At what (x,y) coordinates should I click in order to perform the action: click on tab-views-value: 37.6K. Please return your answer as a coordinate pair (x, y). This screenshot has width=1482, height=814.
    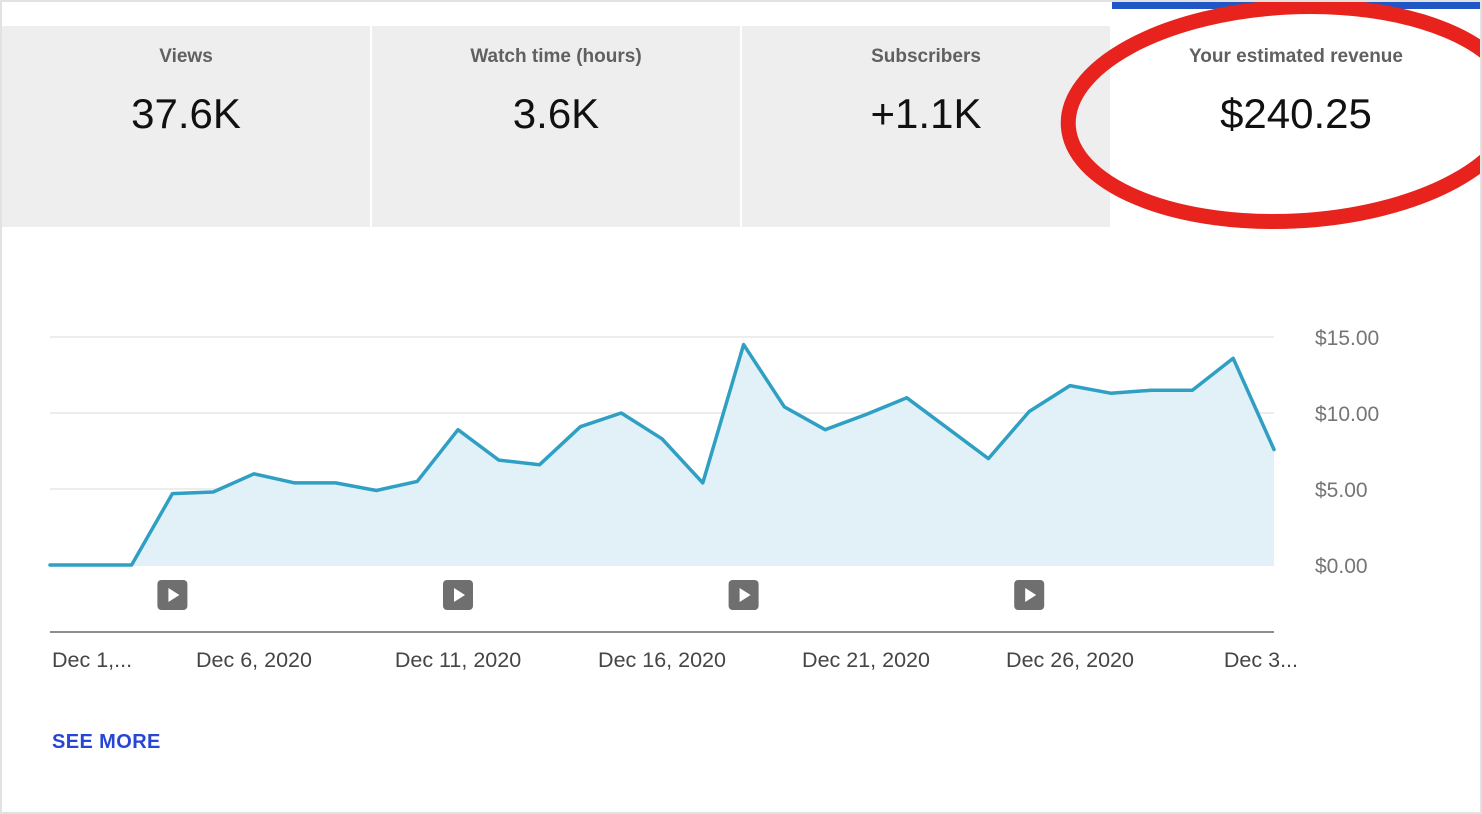
    Looking at the image, I should click on (186, 113).